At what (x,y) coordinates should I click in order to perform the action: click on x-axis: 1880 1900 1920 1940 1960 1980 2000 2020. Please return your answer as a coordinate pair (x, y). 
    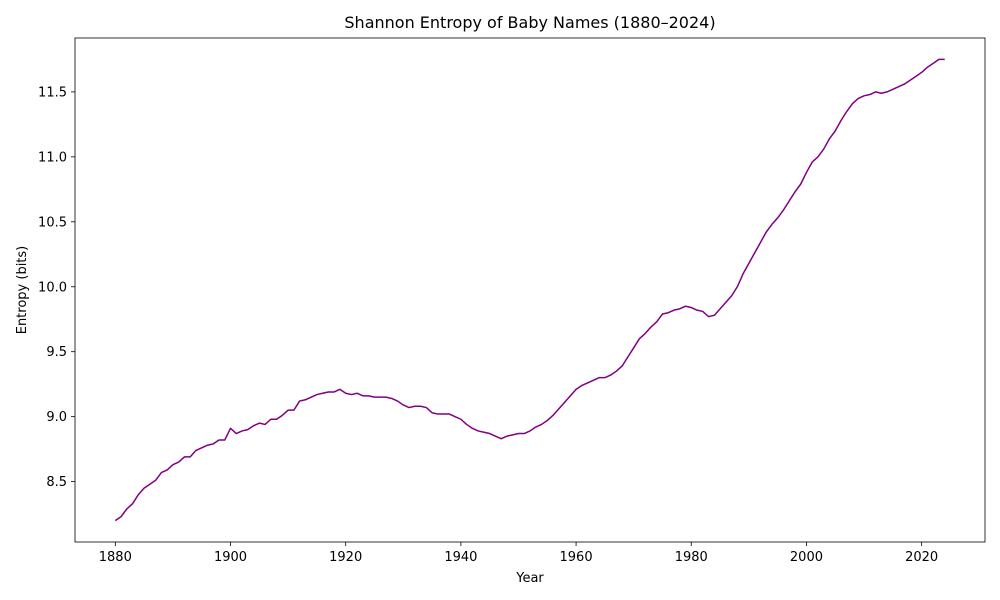
    Looking at the image, I should click on (518, 553).